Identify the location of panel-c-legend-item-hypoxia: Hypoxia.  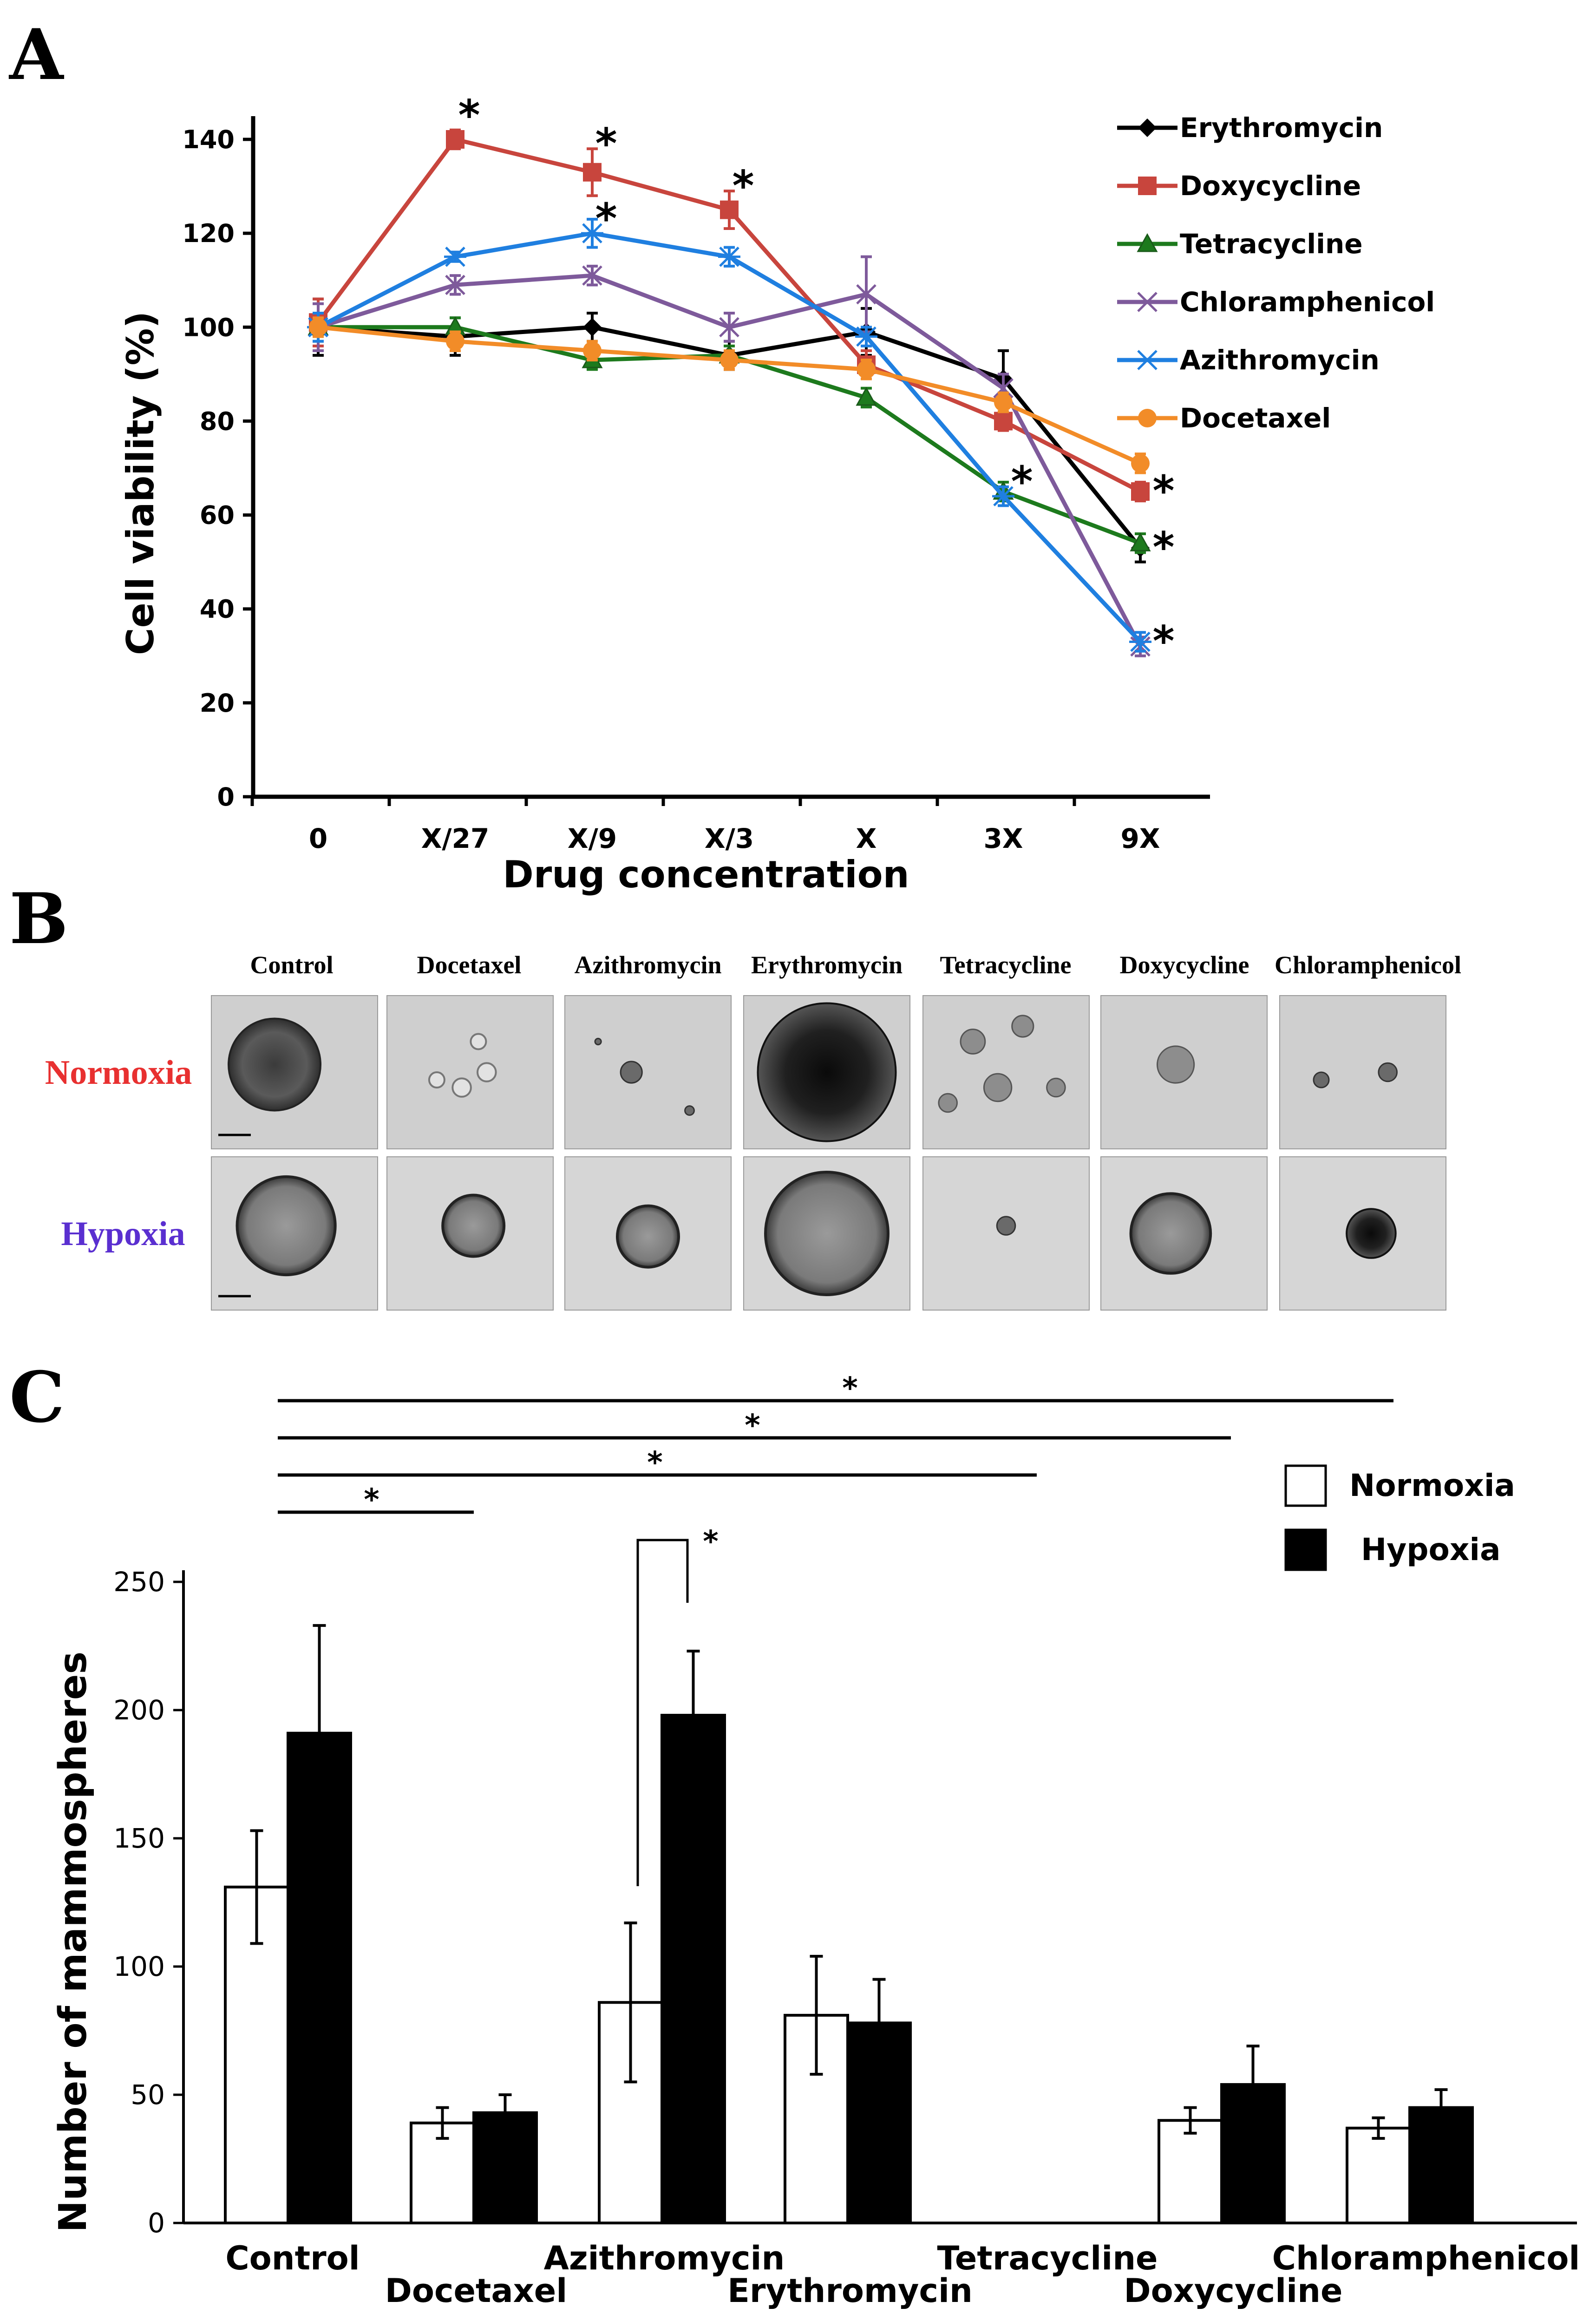
(1392, 1549).